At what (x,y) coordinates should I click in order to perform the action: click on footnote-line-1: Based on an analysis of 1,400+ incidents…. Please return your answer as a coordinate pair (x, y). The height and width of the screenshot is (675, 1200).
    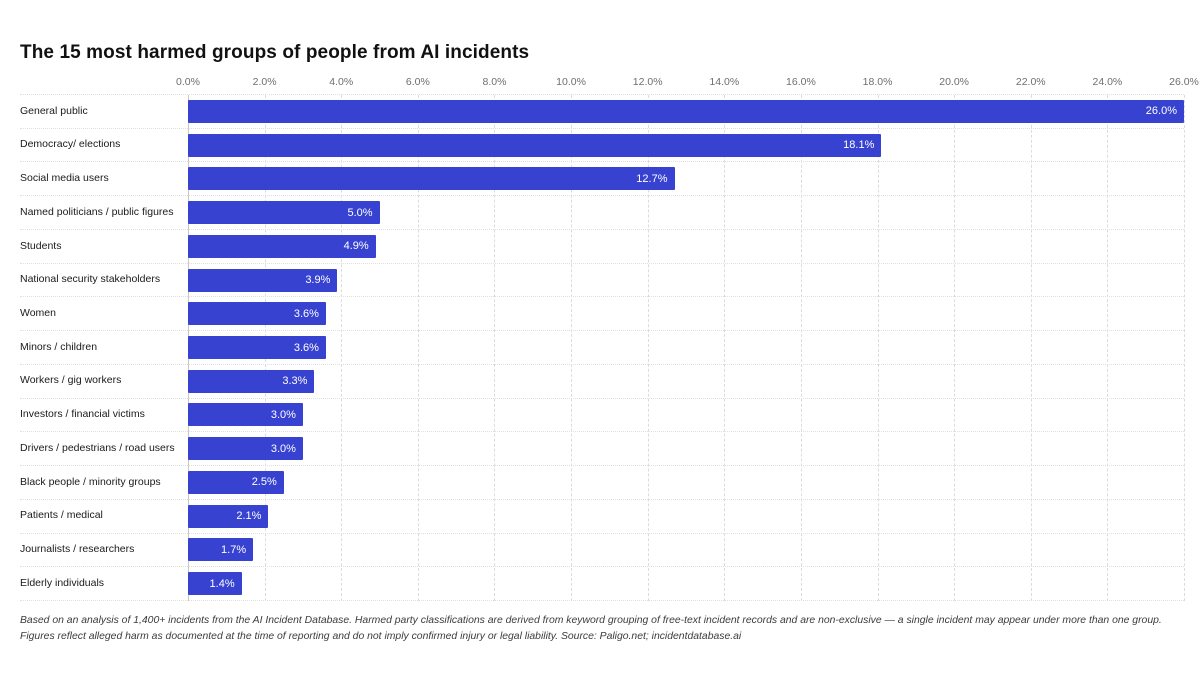
    Looking at the image, I should click on (591, 620).